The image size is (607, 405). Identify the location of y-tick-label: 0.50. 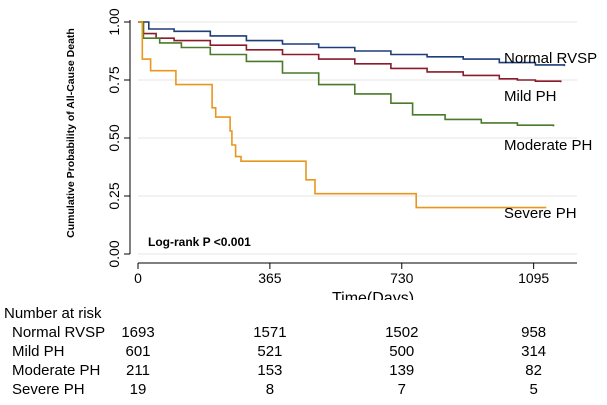
(114, 137).